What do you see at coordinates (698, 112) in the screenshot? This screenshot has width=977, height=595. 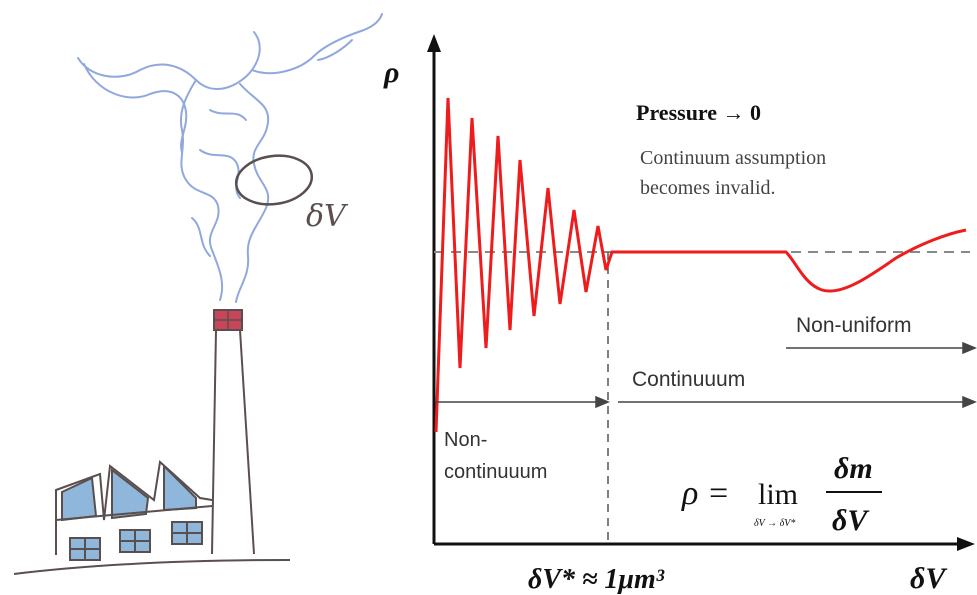 I see `pressure-note-title: Pressure → 0` at bounding box center [698, 112].